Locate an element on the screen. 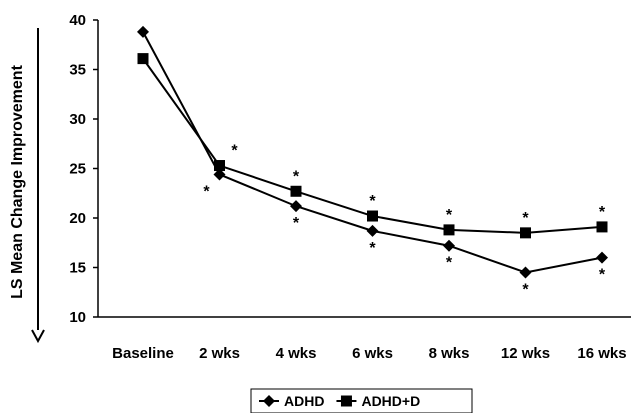 This screenshot has height=413, width=637. legend: ADHD ADHD+D is located at coordinates (361, 400).